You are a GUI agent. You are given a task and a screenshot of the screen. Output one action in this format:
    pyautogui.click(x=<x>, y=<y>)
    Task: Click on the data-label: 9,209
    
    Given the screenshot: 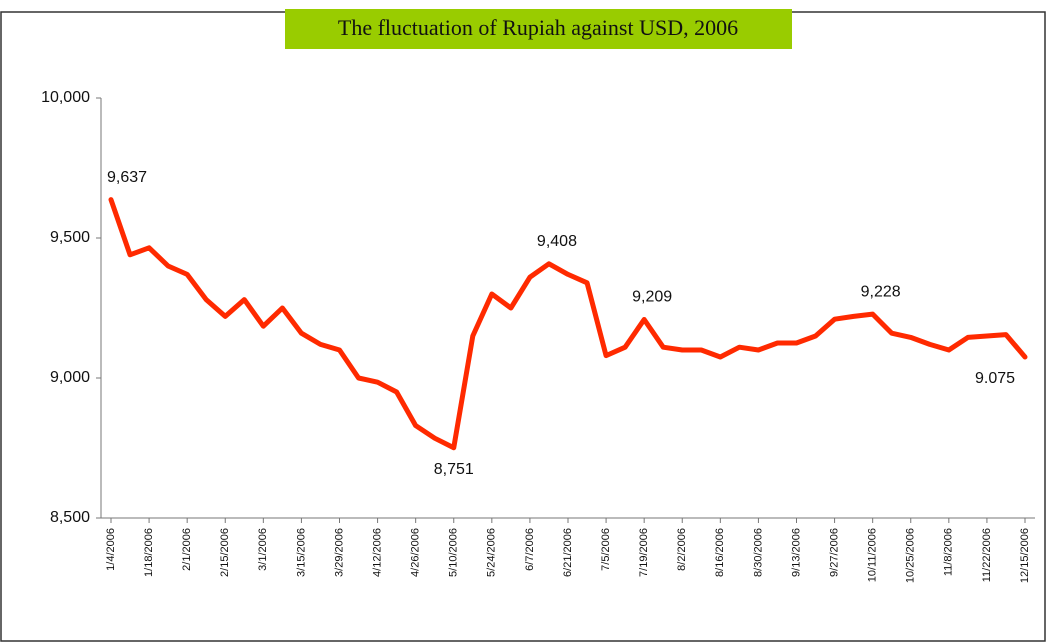 What is the action you would take?
    pyautogui.click(x=652, y=297)
    